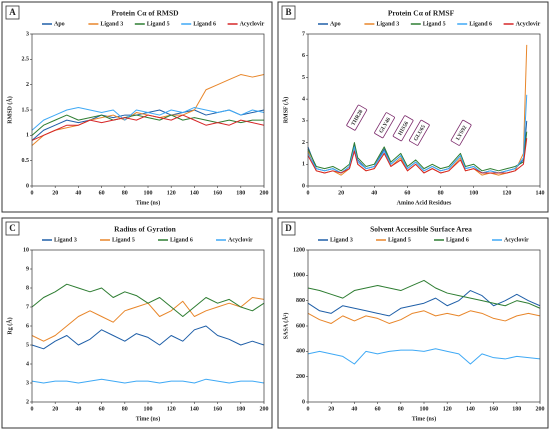 This screenshot has width=550, height=430. Describe the element at coordinates (421, 13) in the screenshot. I see `chart-title: Protein Cα of RMSF` at that location.